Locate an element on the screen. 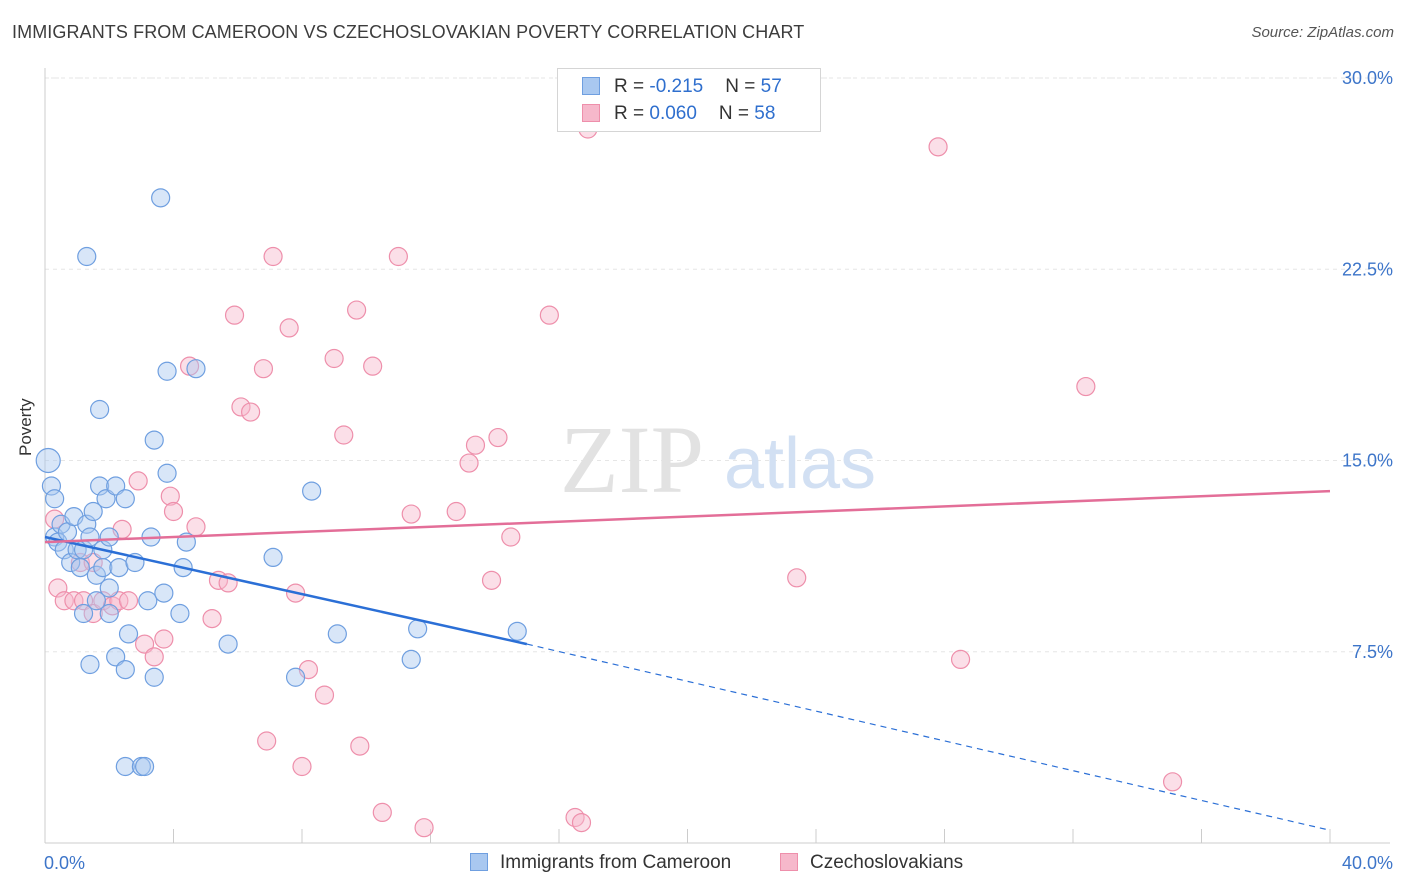  y-tick-label: 15.0% is located at coordinates (1367, 461).